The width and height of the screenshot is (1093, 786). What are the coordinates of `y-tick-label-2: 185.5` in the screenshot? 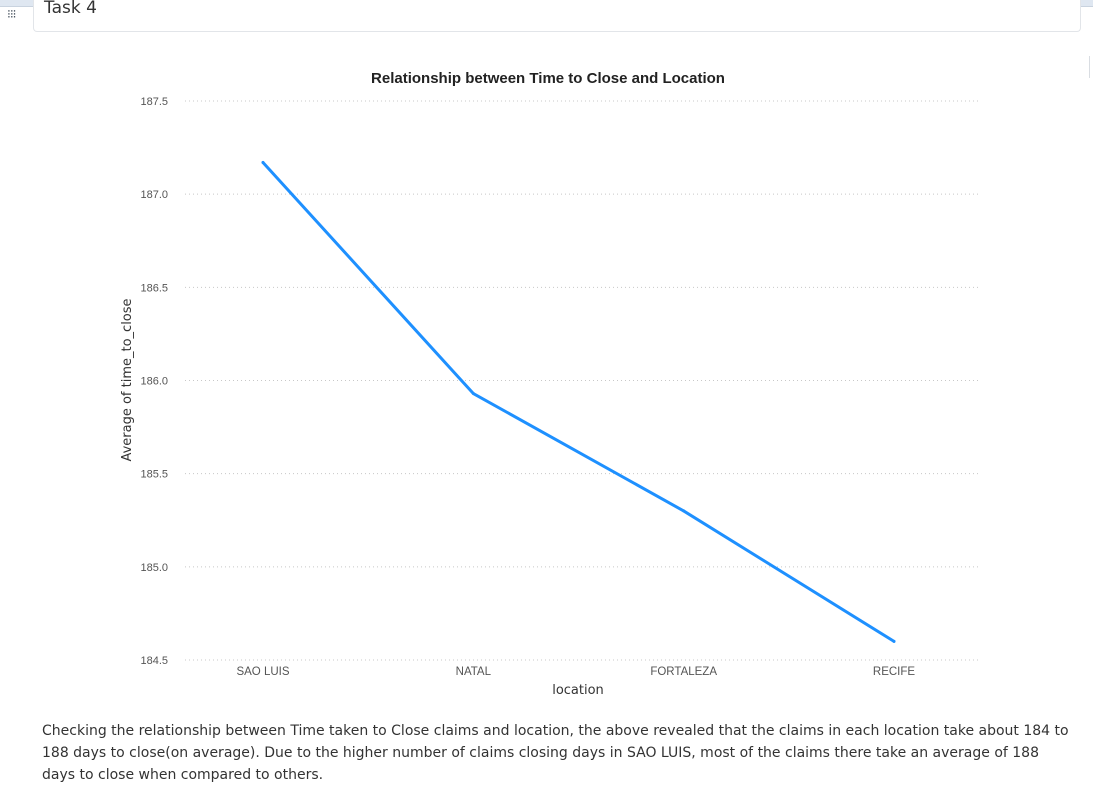 It's located at (154, 475).